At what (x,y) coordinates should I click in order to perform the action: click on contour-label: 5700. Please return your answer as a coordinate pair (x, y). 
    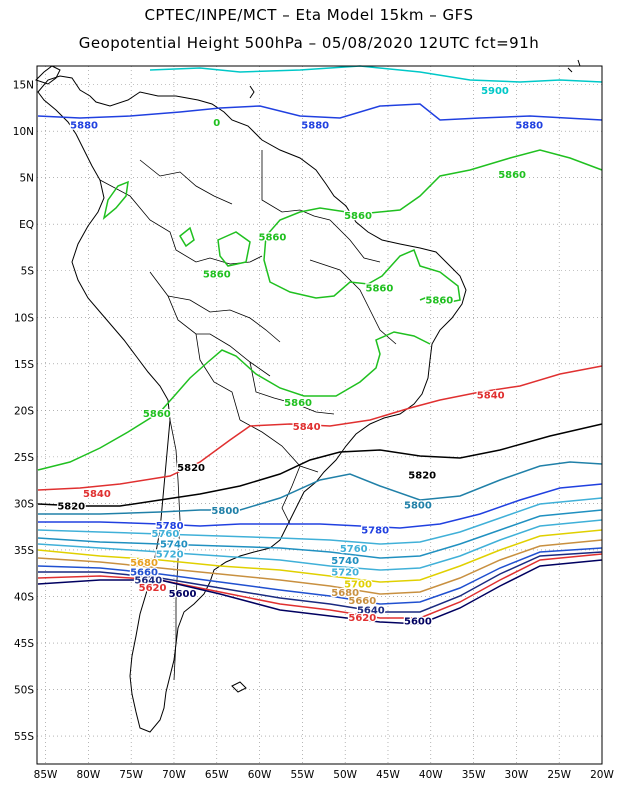
    Looking at the image, I should click on (358, 584).